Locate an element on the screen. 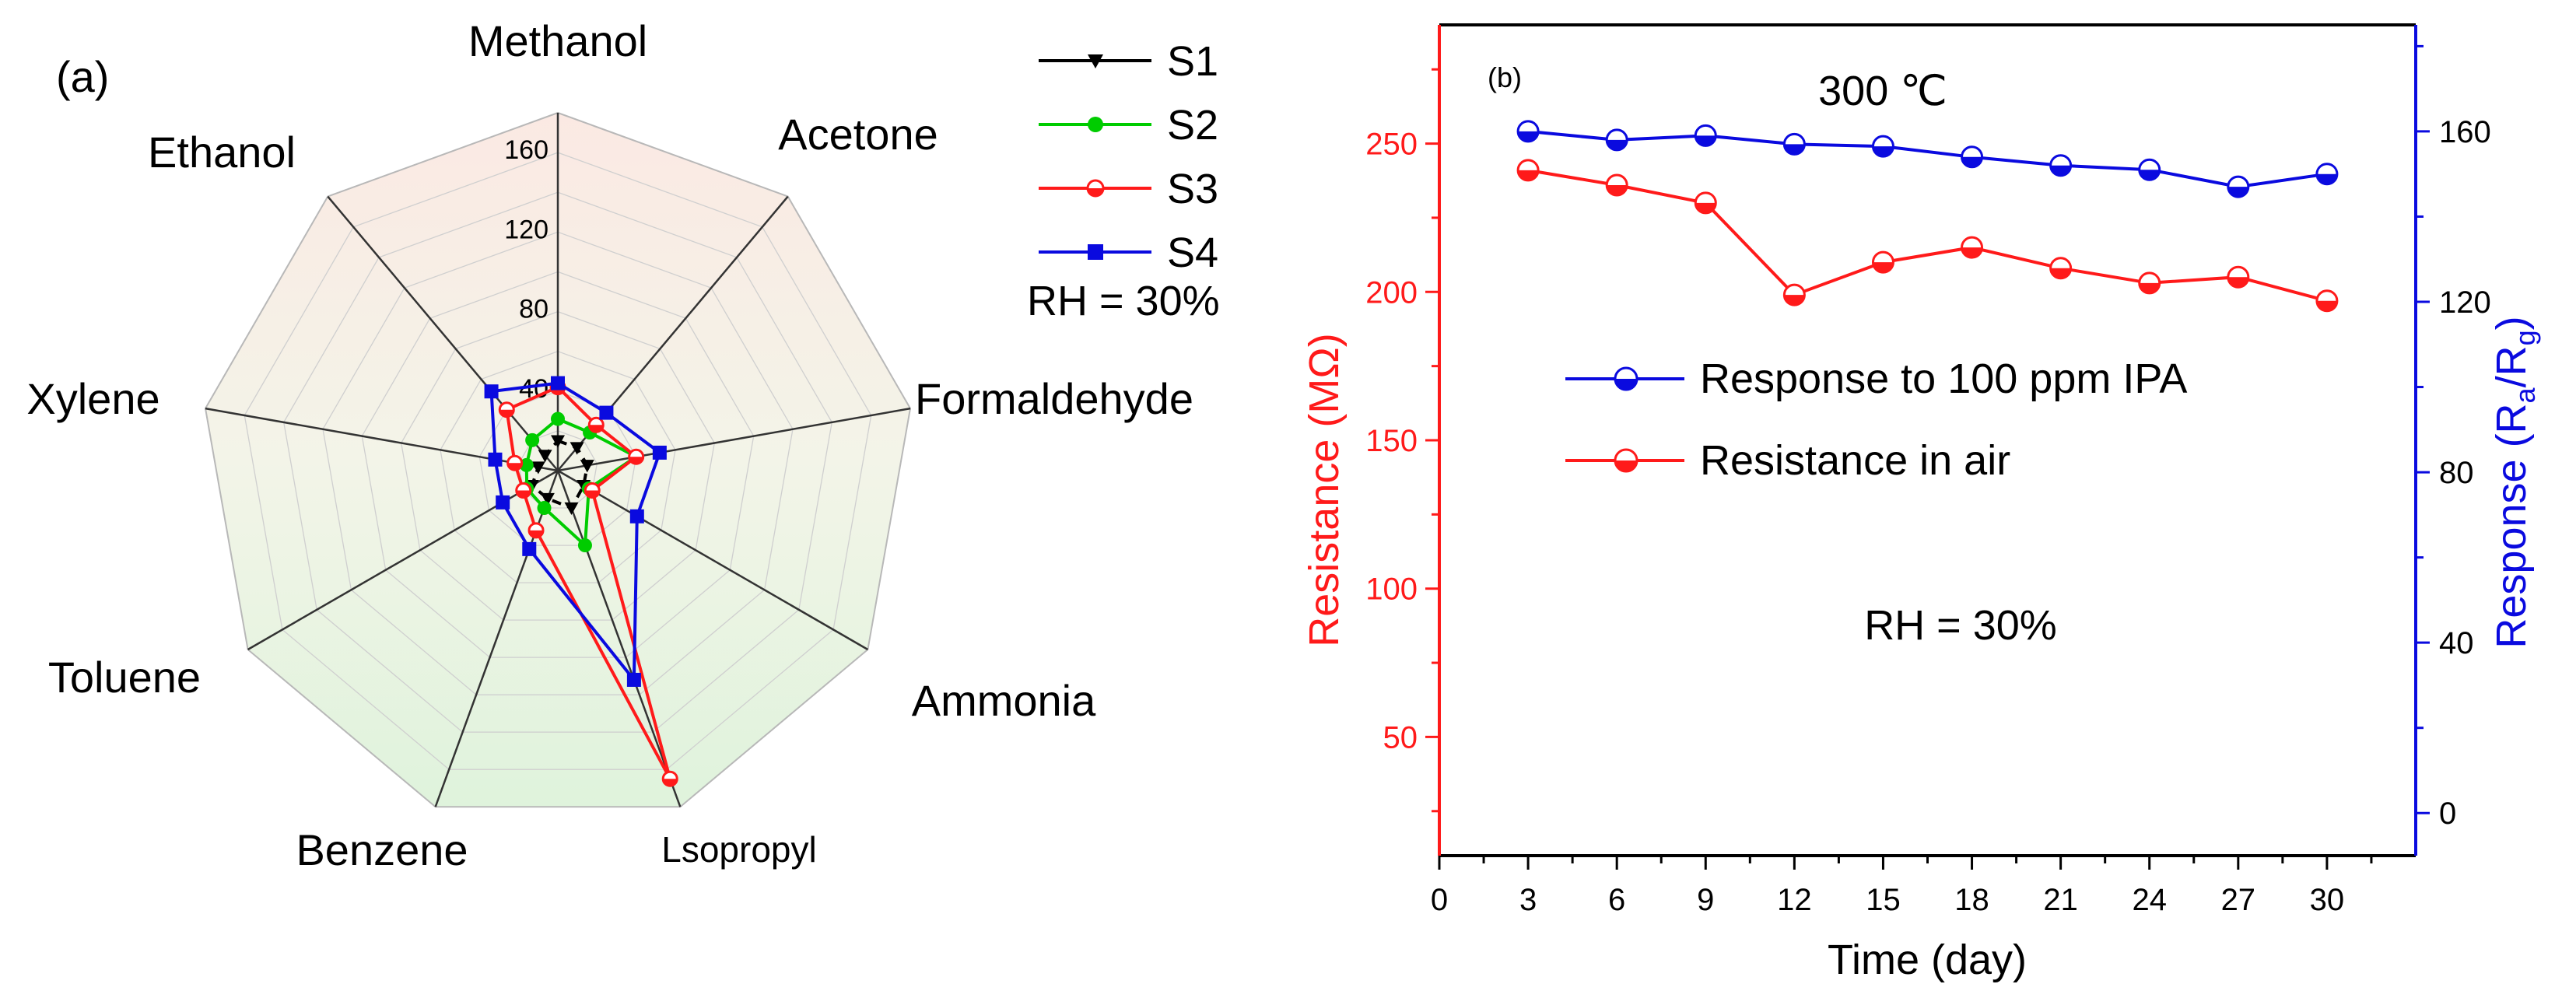  x-tick-label: 30 is located at coordinates (2327, 900).